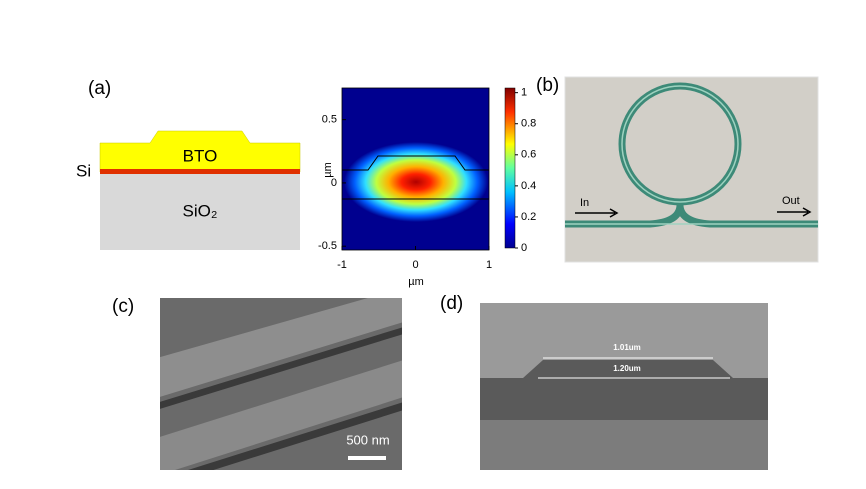 The width and height of the screenshot is (866, 489). I want to click on microscope-image, so click(691, 169).